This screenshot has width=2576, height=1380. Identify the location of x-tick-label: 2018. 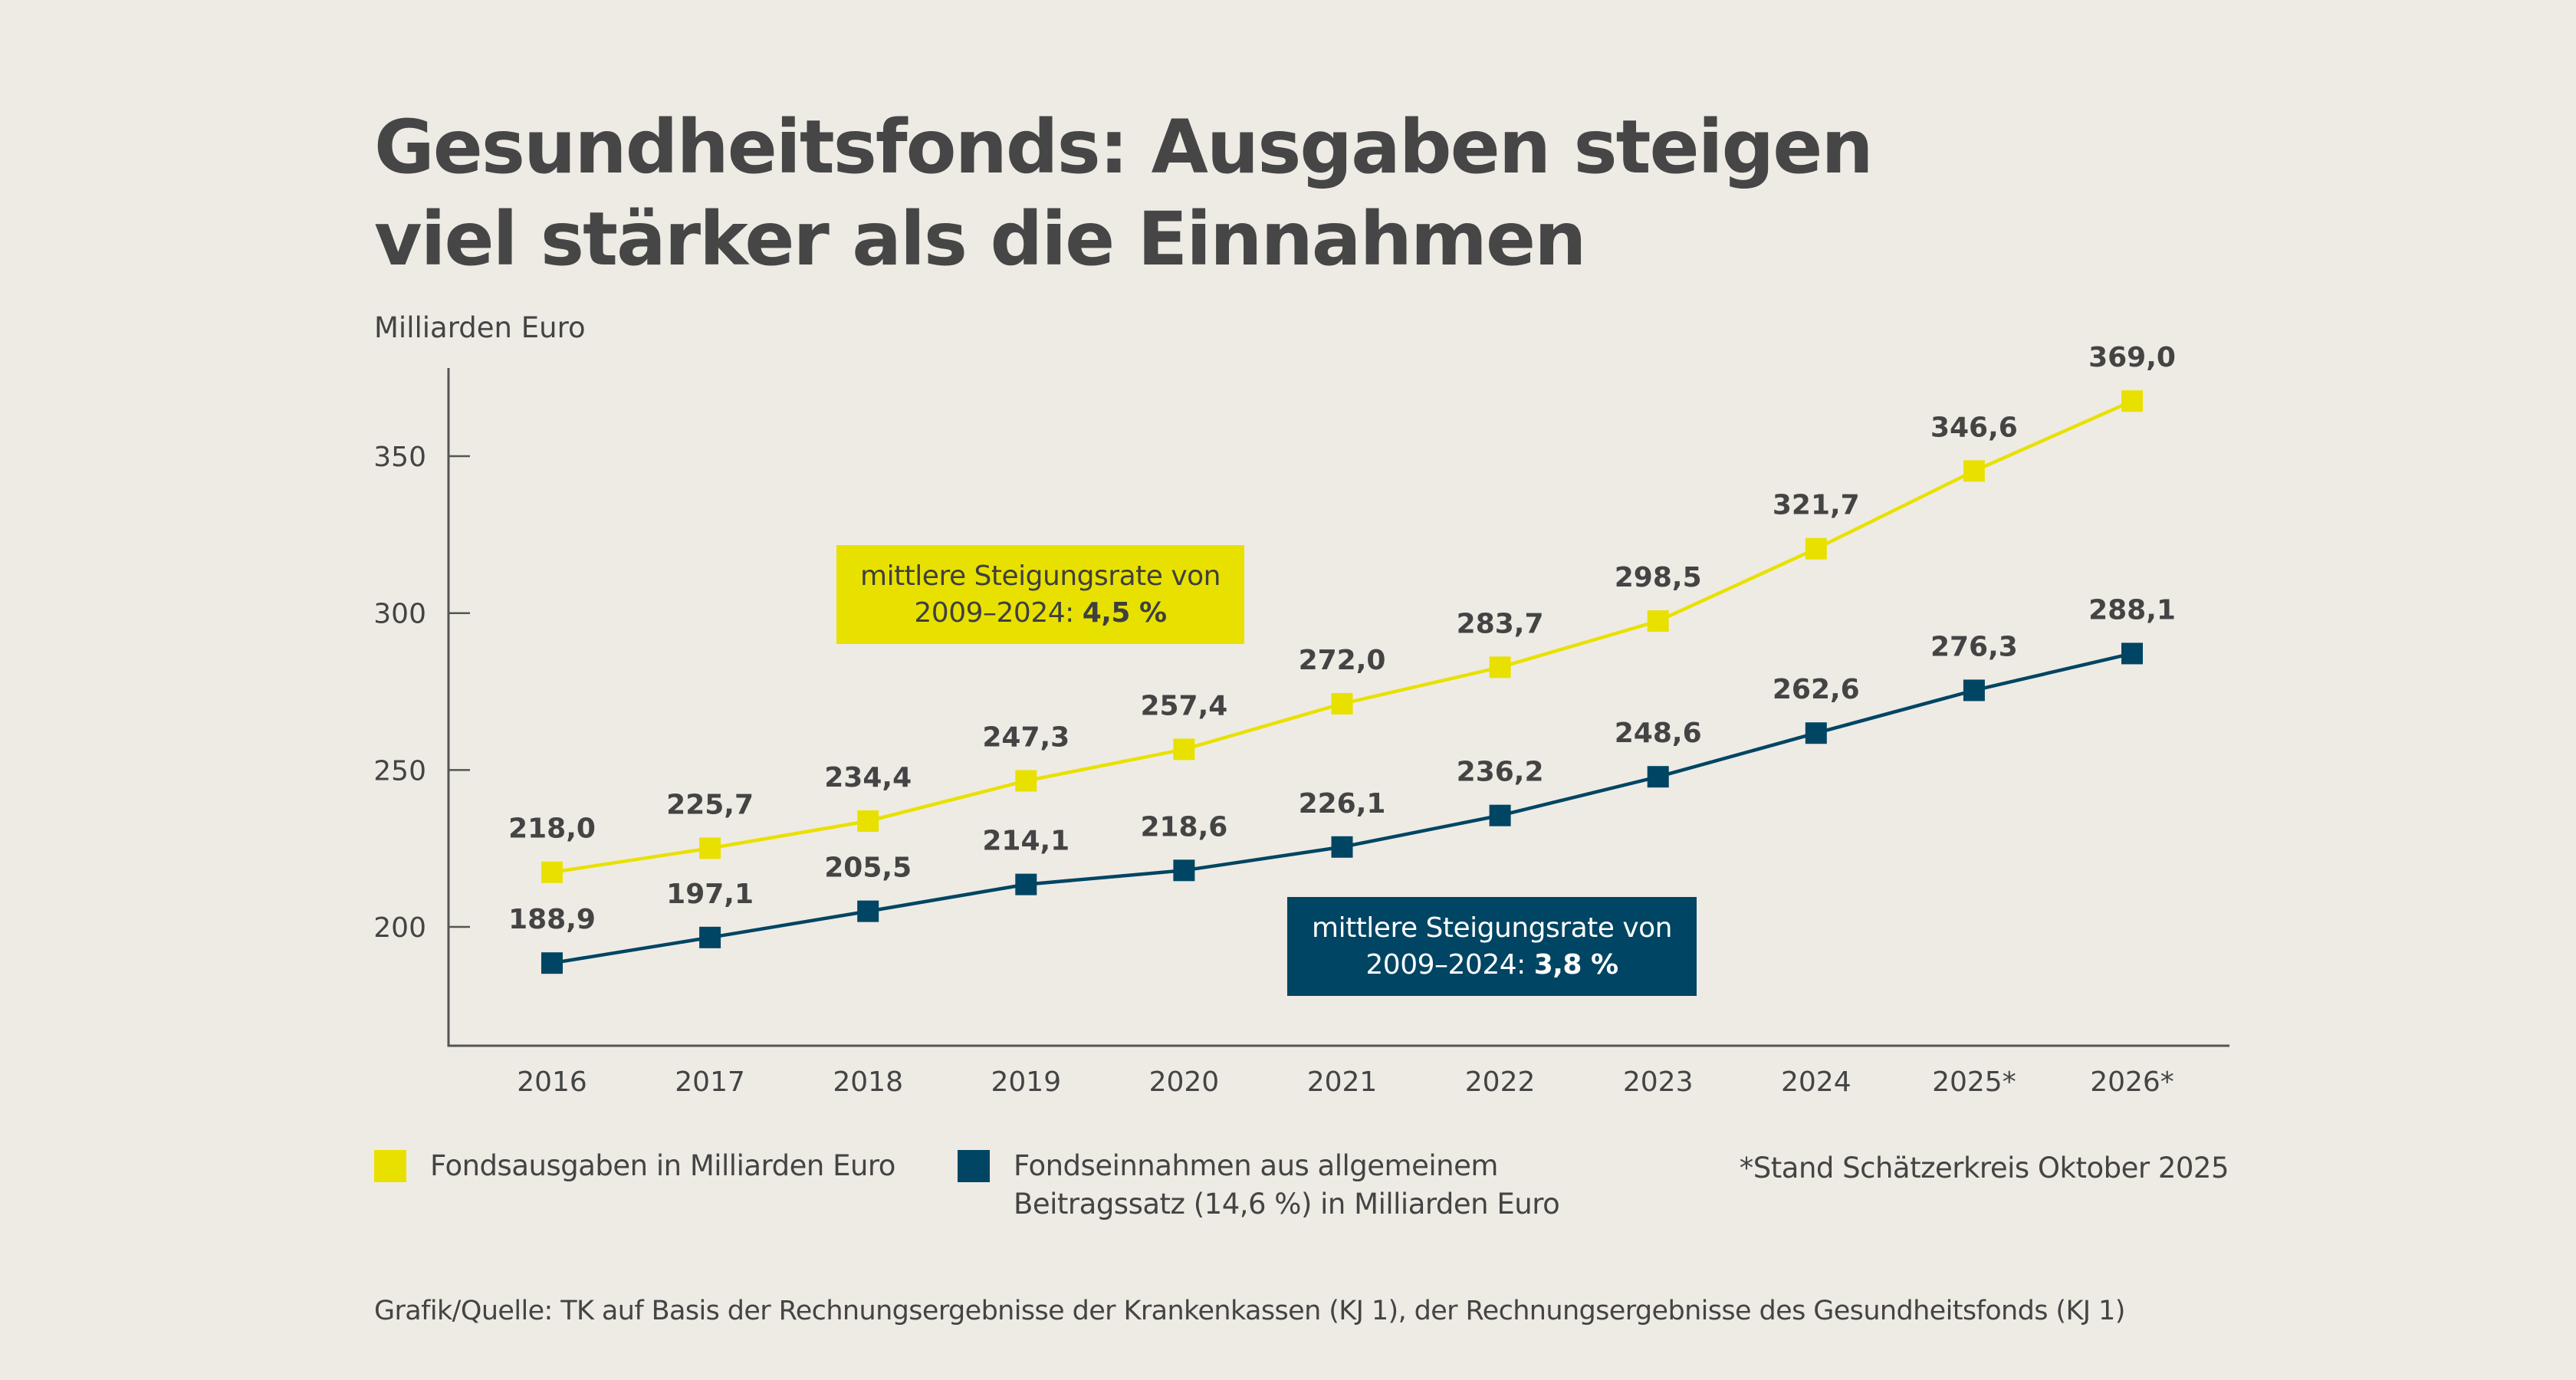
(868, 1082).